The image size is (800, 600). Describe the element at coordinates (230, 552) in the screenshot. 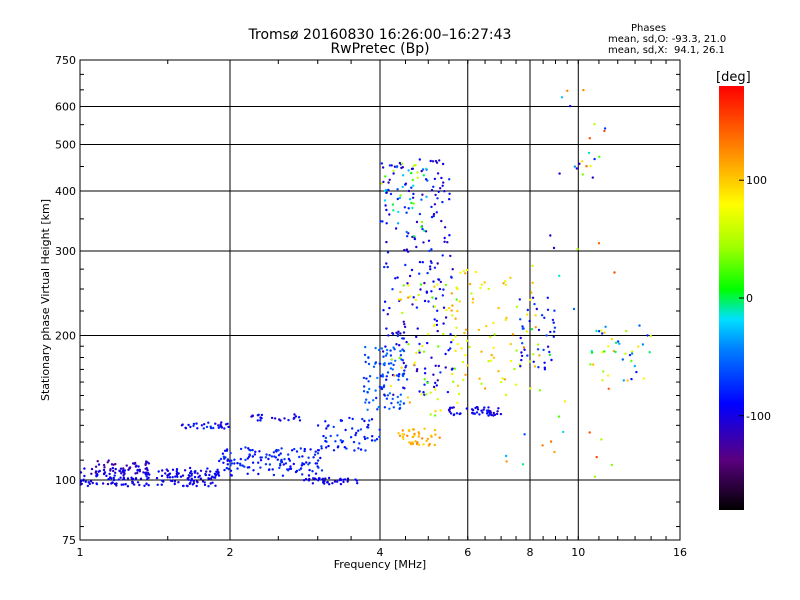

I see `x-tick-label: 2` at that location.